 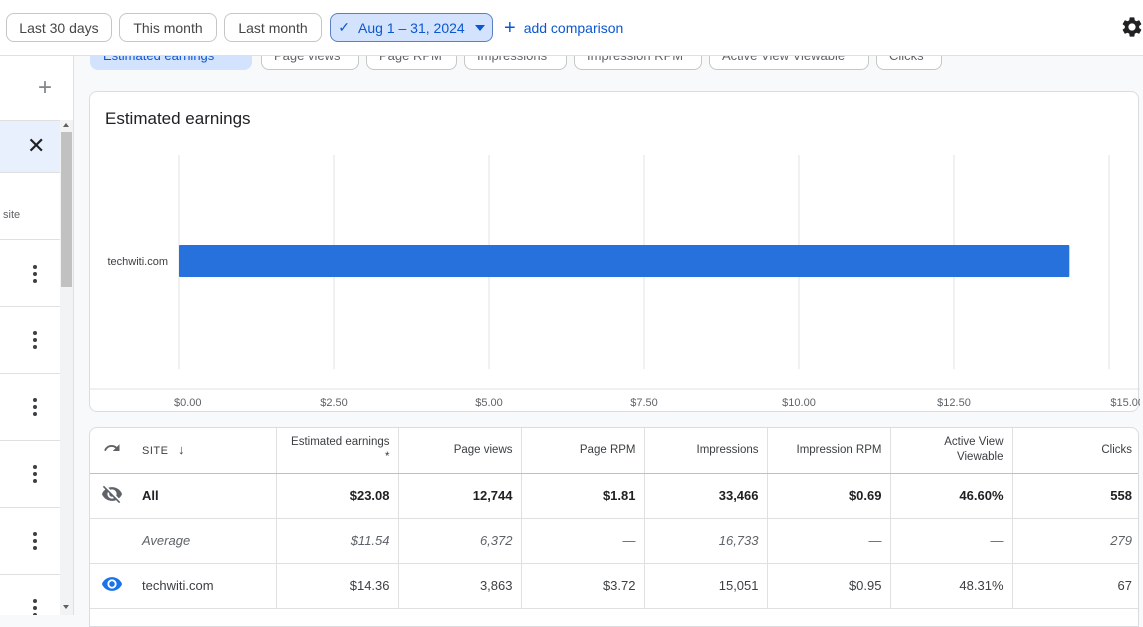 I want to click on site-header-label: SITE, so click(x=155, y=450).